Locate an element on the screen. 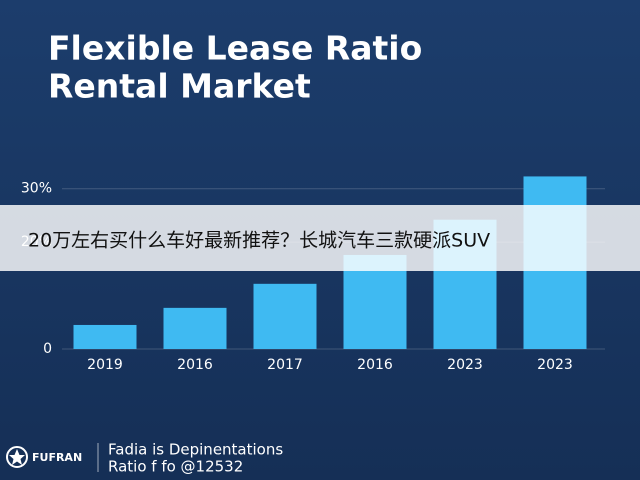 This screenshot has height=480, width=640. logo-star is located at coordinates (17, 457).